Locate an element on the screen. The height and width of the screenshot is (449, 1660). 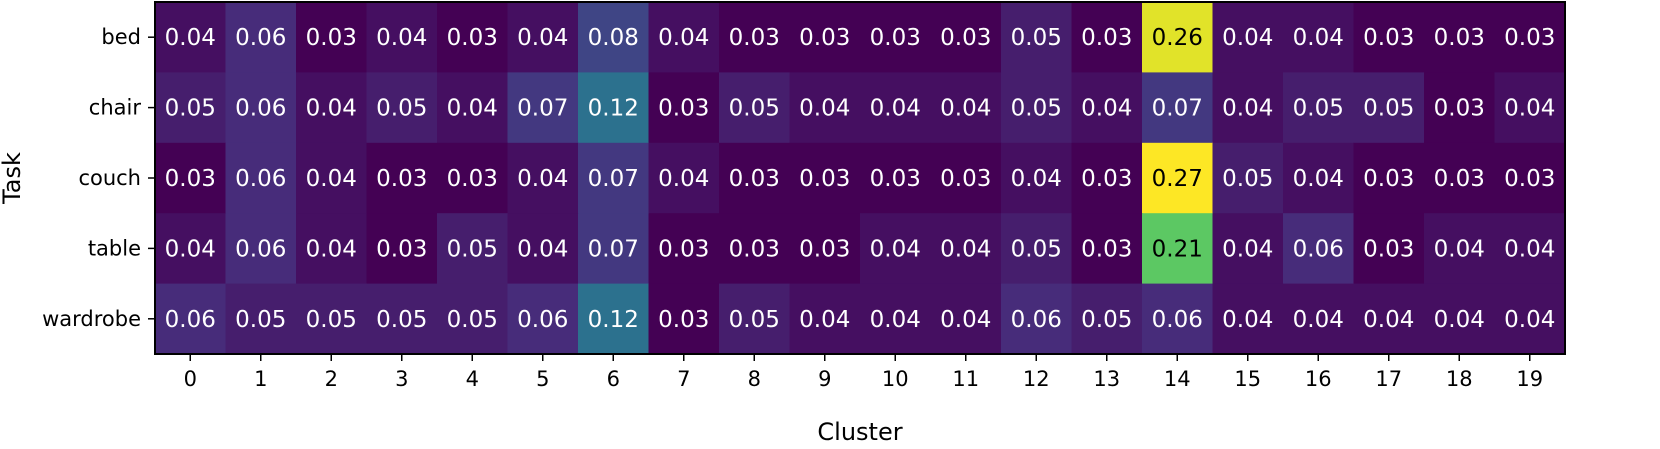
y-tick-label: chair is located at coordinates (115, 108).